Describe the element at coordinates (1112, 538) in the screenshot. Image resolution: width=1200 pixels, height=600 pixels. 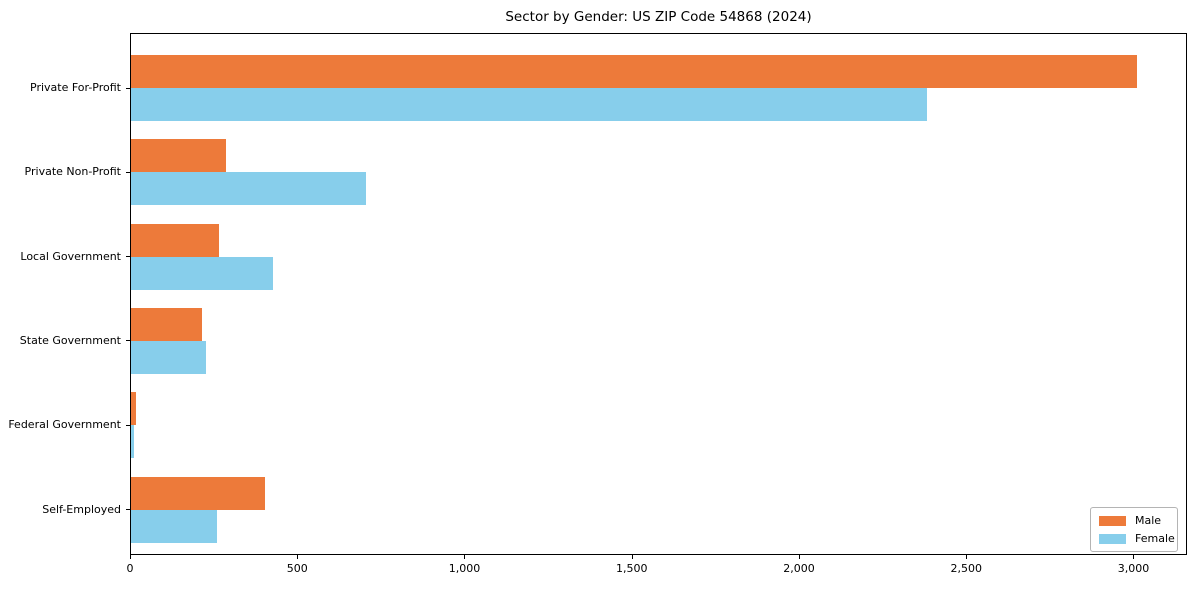
I see `legend-swatch-female` at that location.